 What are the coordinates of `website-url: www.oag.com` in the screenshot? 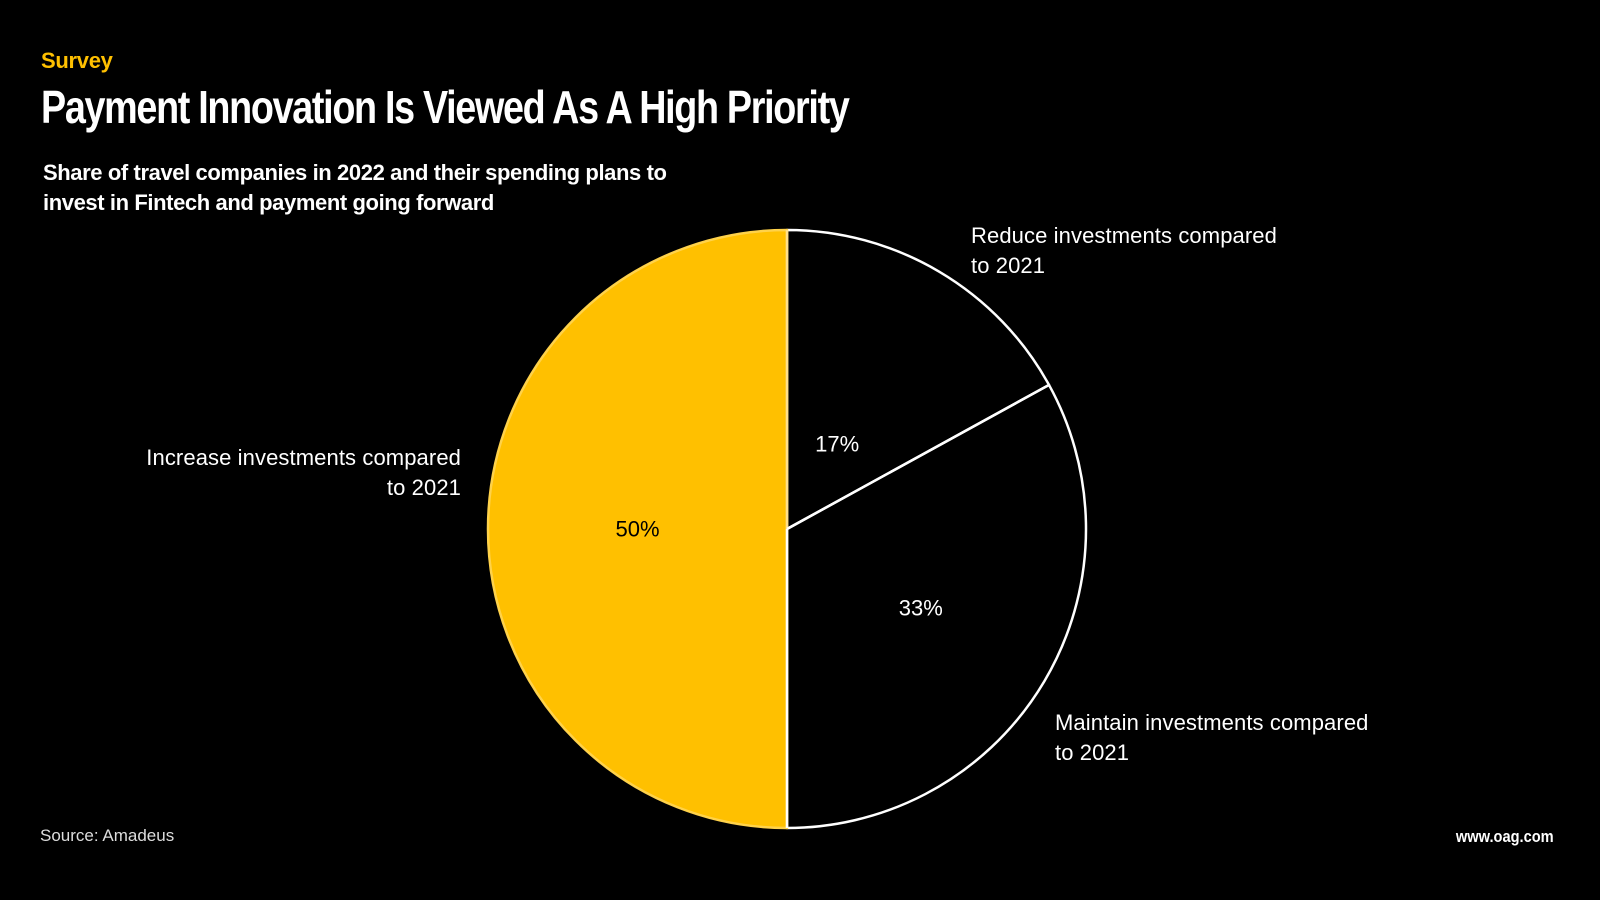 It's located at (1505, 836).